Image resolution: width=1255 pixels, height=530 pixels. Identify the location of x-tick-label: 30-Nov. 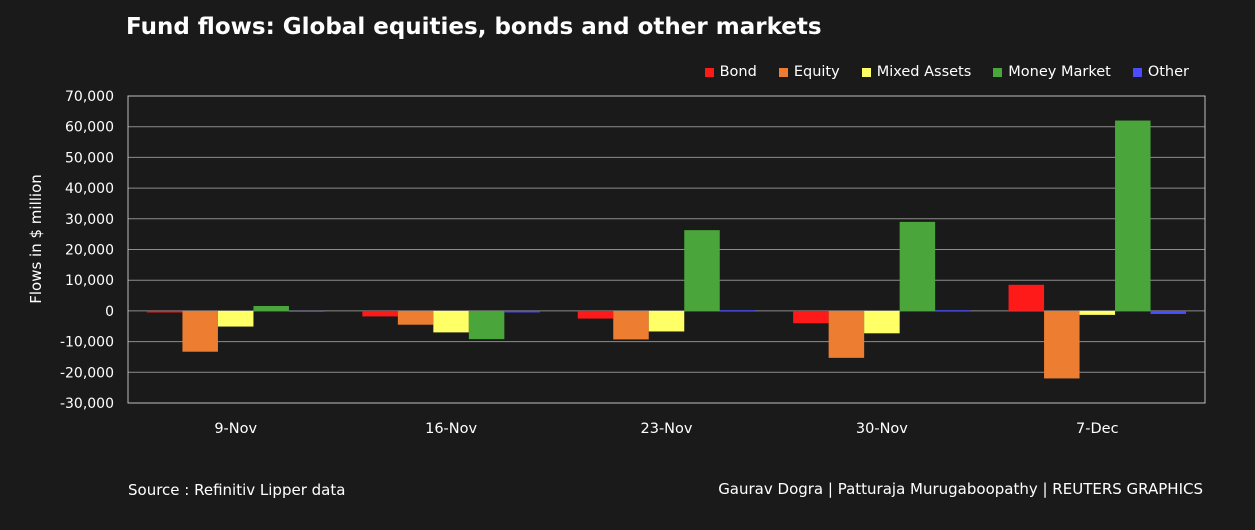
(882, 429).